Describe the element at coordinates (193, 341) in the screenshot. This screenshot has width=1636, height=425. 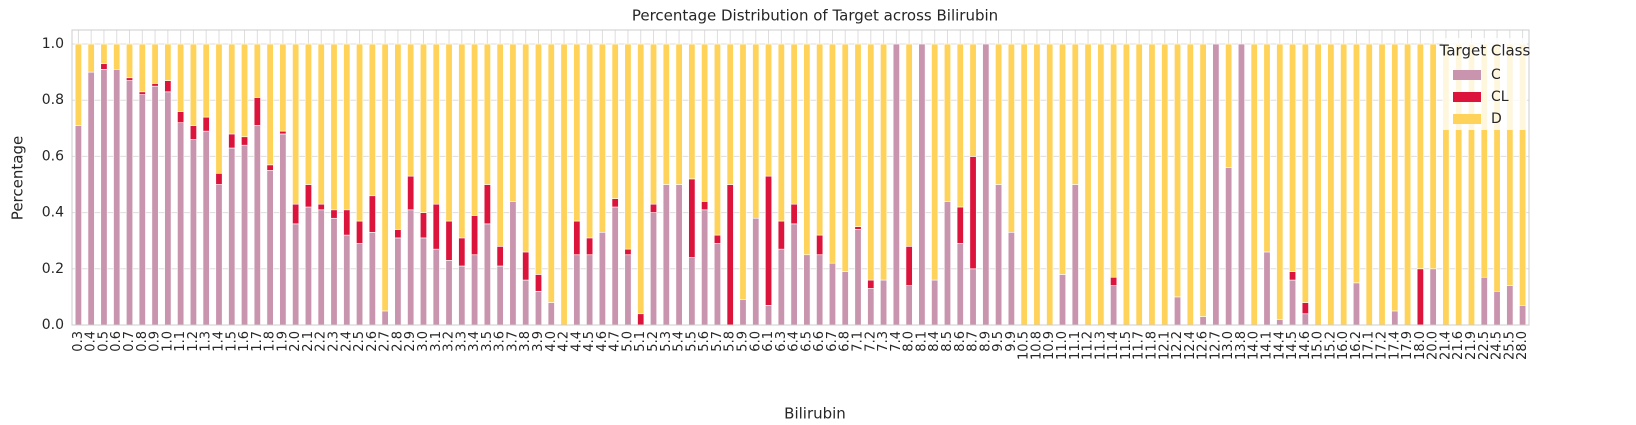
I see `x-tick-label: 1.2` at that location.